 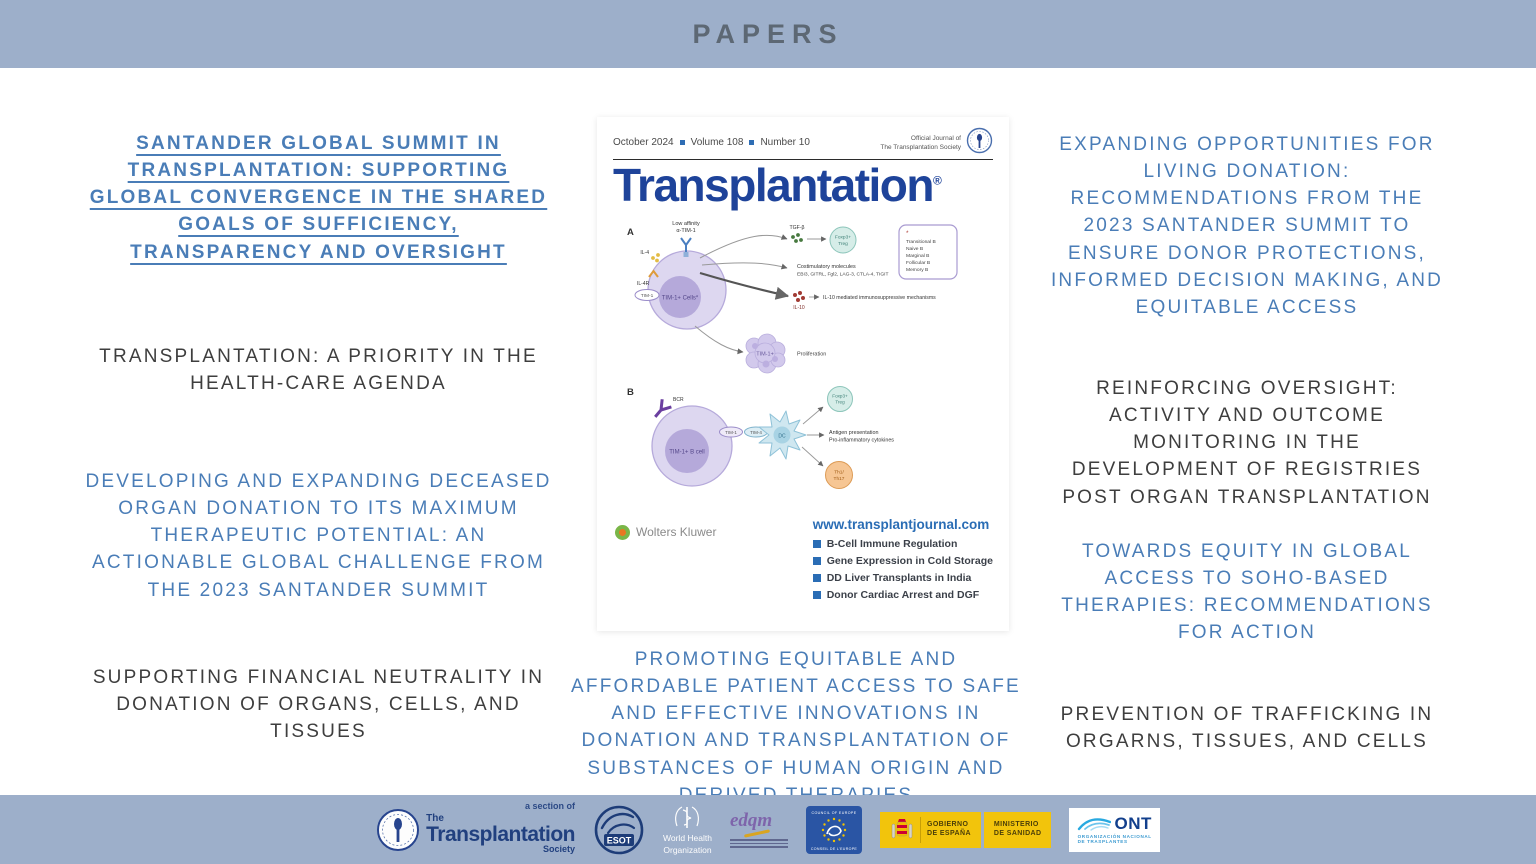 What do you see at coordinates (843, 274) in the screenshot?
I see `costim-label-2: EBI3, GITRL, Fgl2, LAG-3, CTLA-4, TIGIT` at bounding box center [843, 274].